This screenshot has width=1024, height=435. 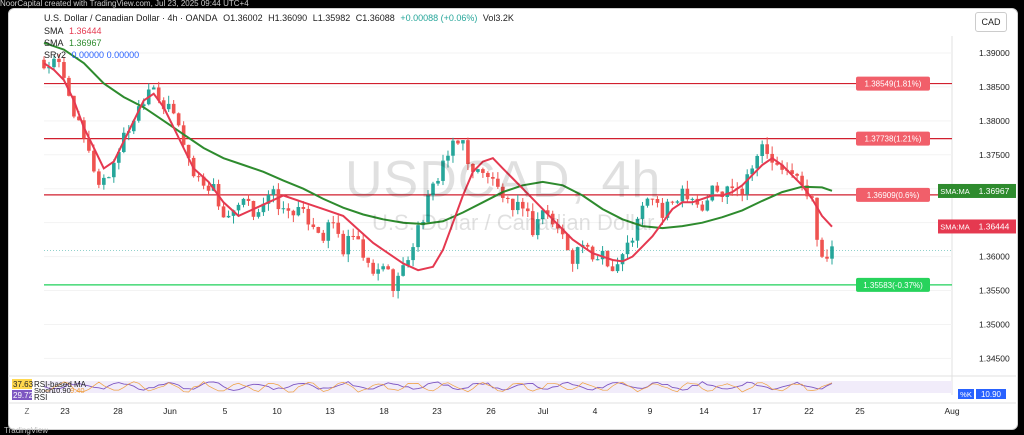 I want to click on legend-srv-values: 0.00000 0.00000, so click(x=105, y=55).